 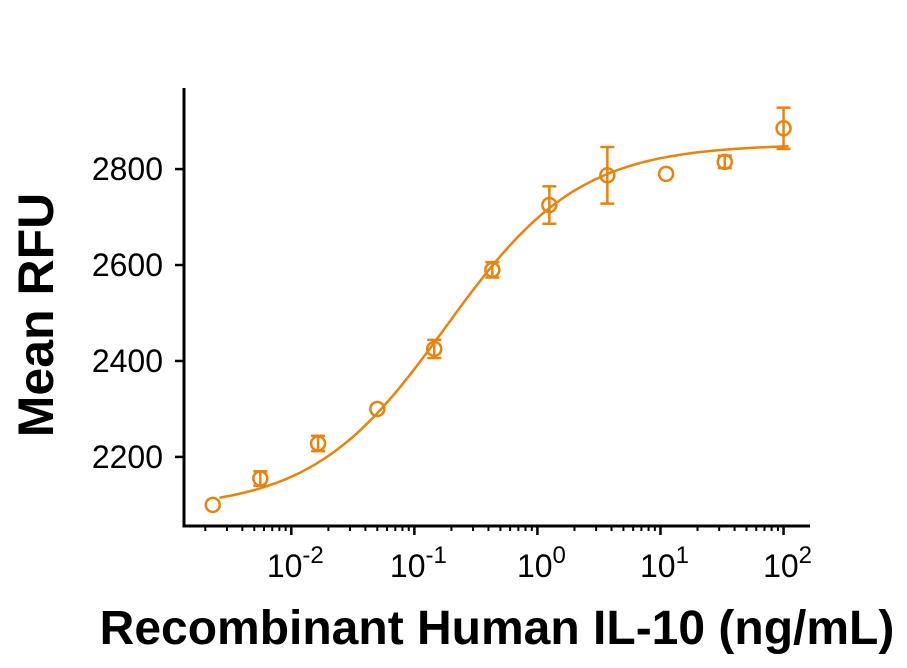 What do you see at coordinates (36, 315) in the screenshot?
I see `y-axis-title: Mean RFU` at bounding box center [36, 315].